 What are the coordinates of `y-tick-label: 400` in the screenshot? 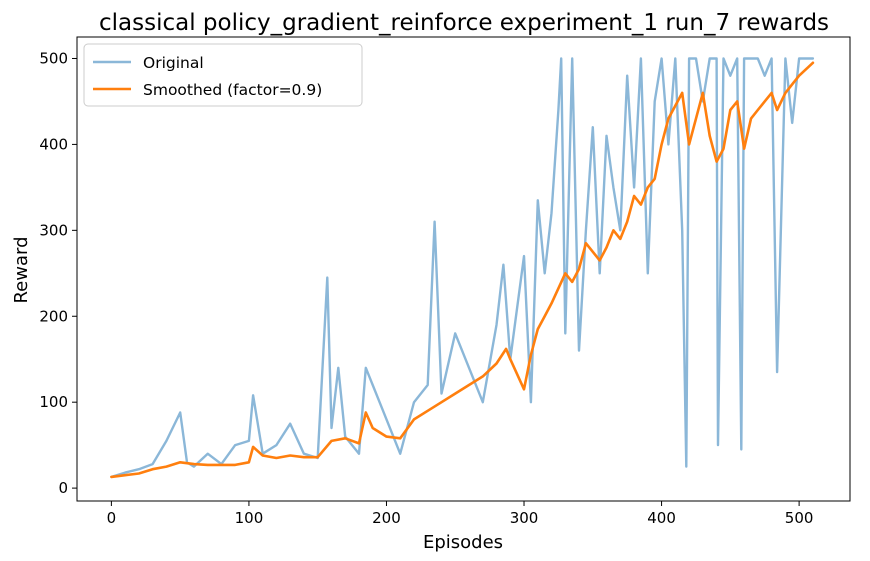 It's located at (53, 144).